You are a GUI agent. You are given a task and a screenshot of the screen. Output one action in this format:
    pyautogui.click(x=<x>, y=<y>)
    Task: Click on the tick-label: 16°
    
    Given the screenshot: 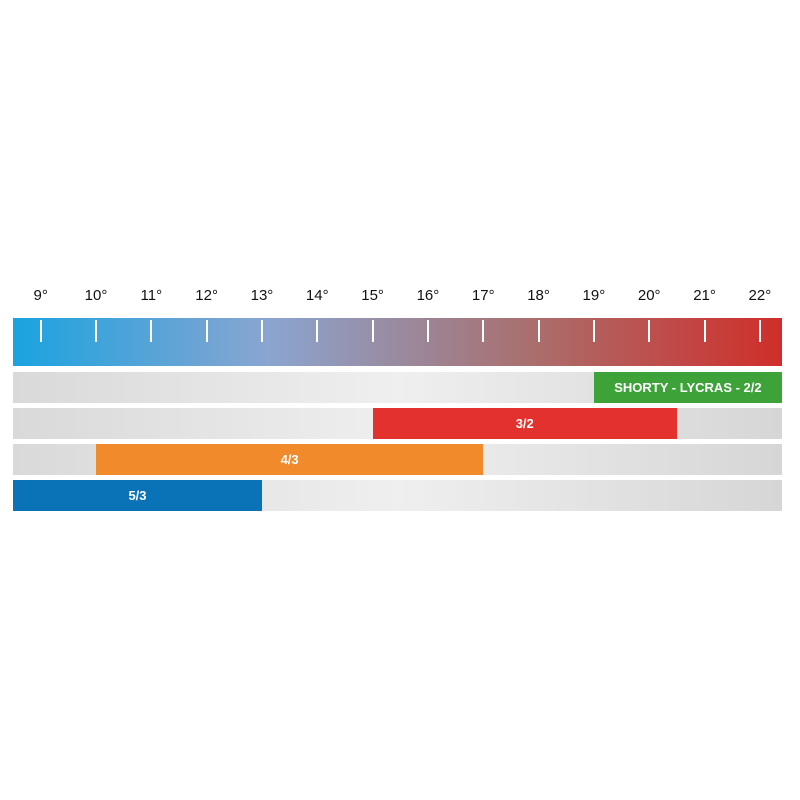 What is the action you would take?
    pyautogui.click(x=428, y=295)
    